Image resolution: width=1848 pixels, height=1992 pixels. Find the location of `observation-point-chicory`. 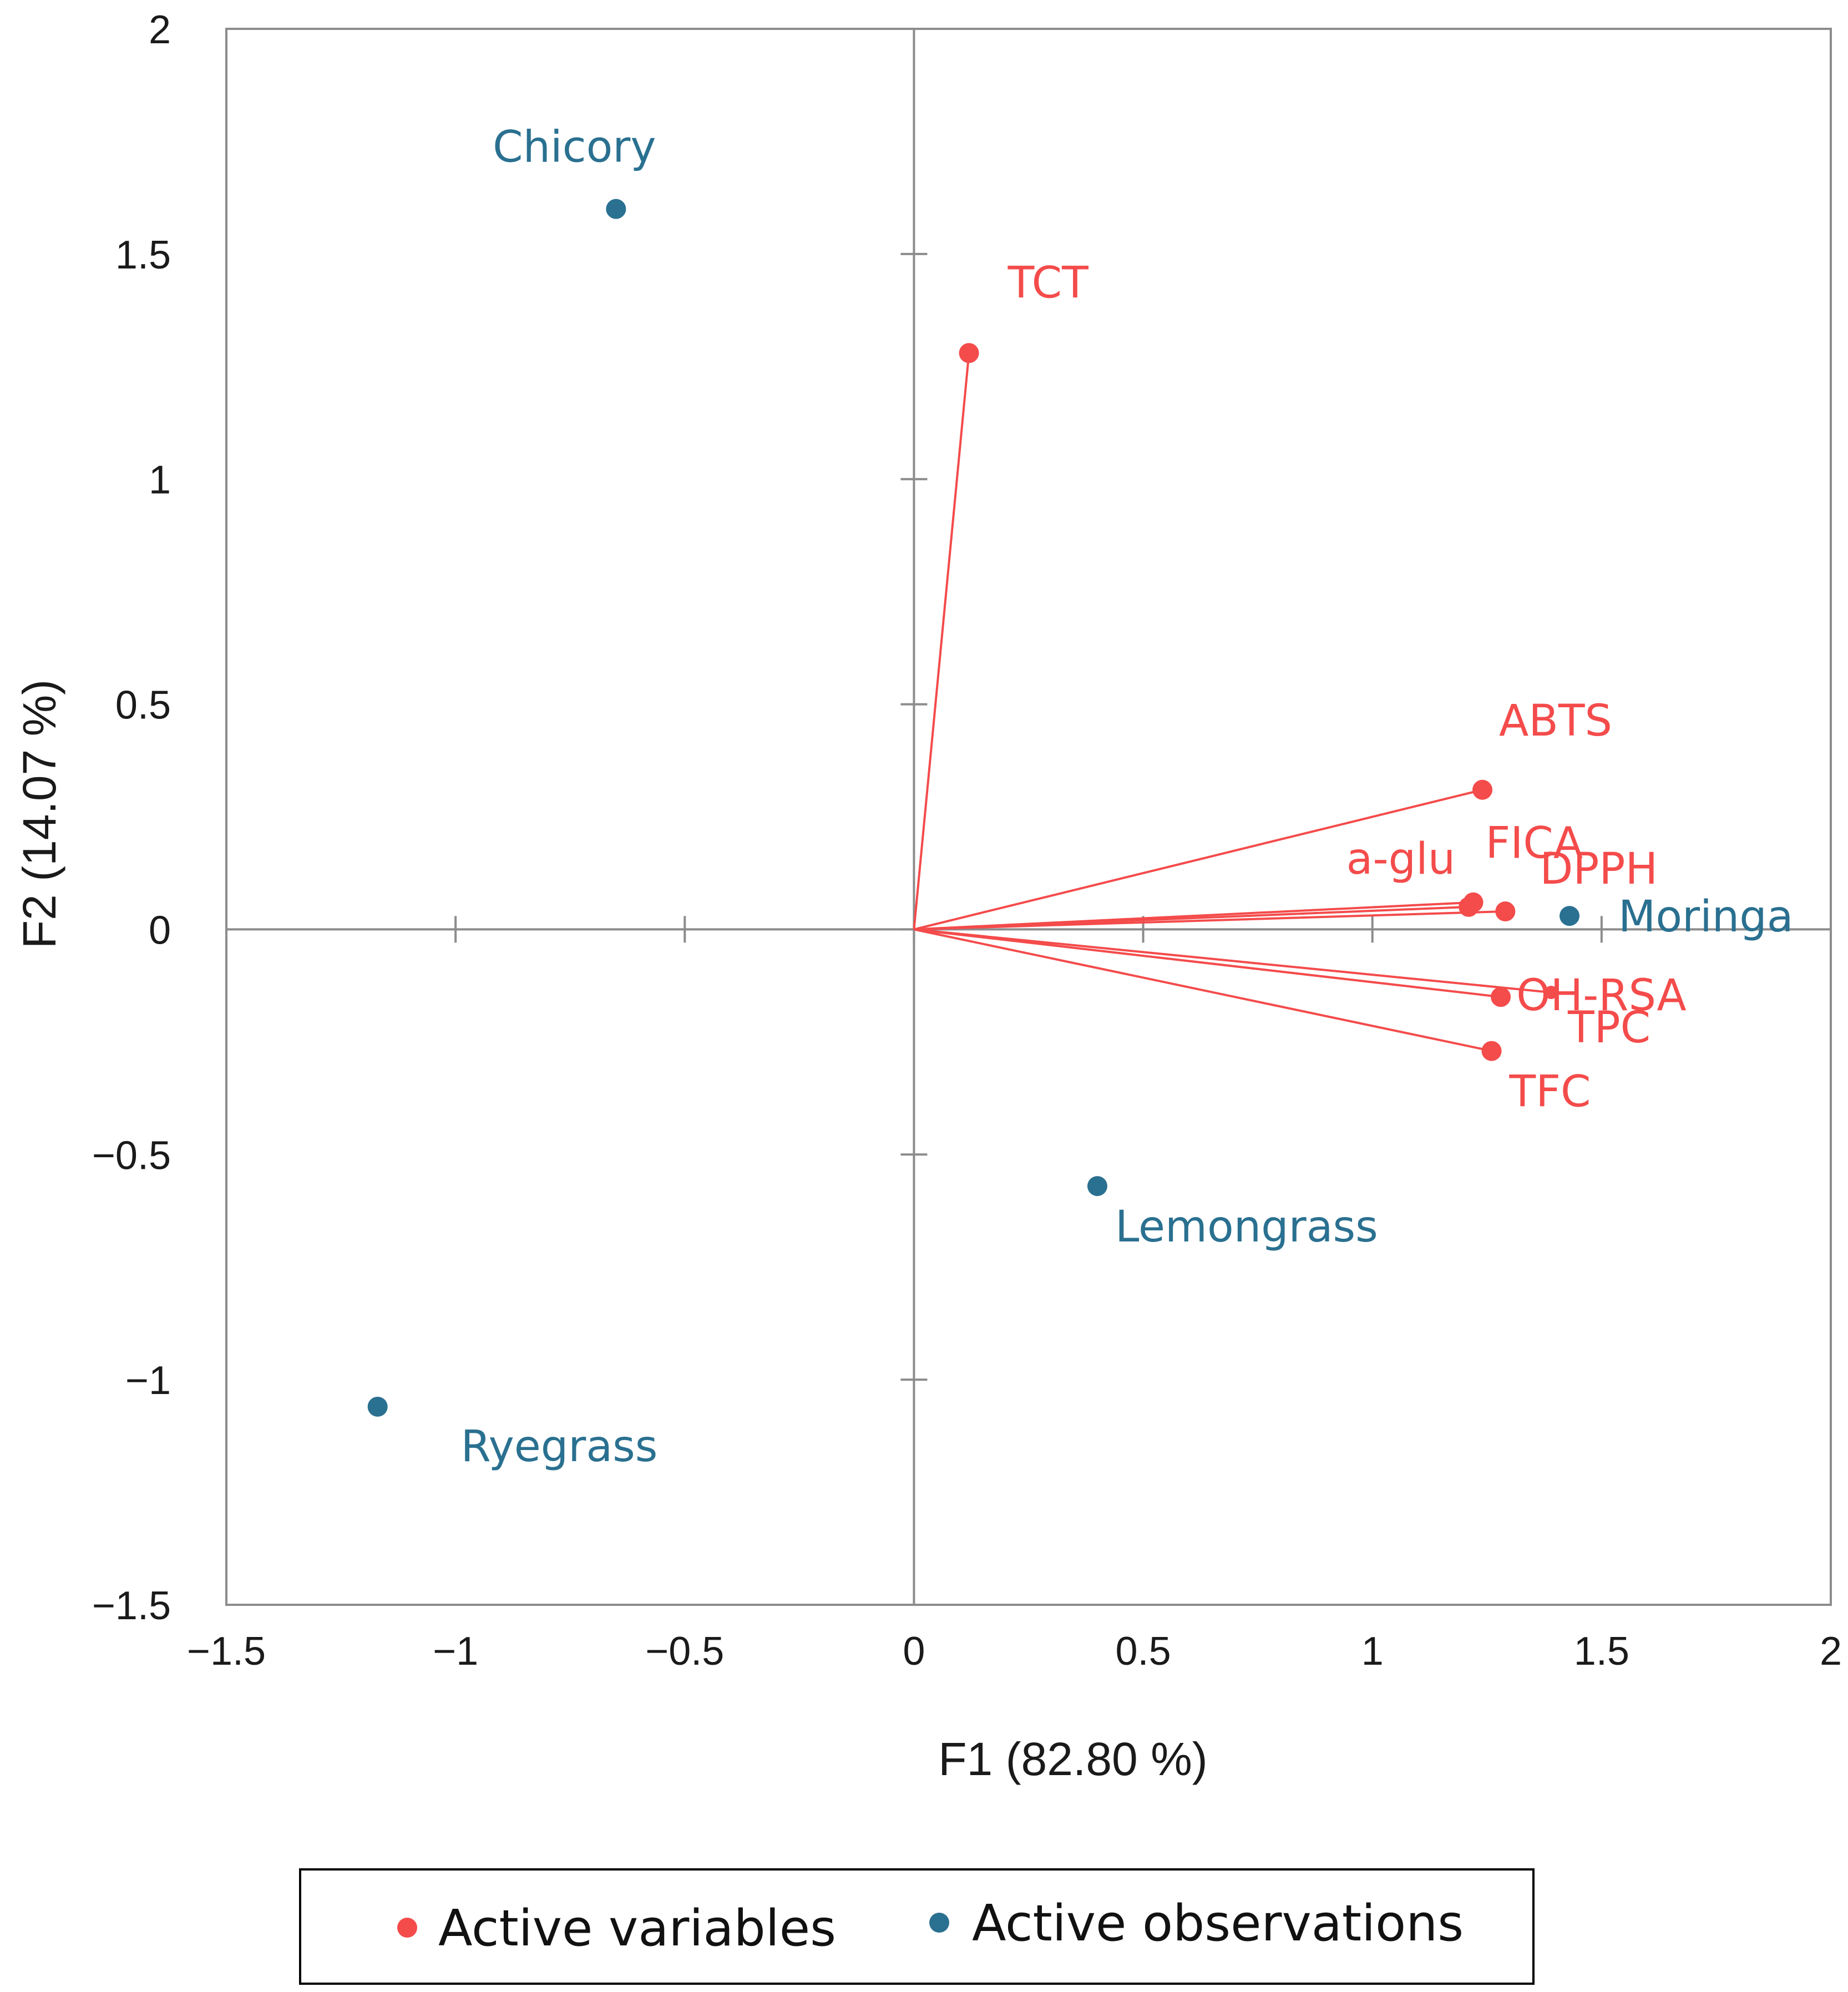

observation-point-chicory is located at coordinates (616, 209).